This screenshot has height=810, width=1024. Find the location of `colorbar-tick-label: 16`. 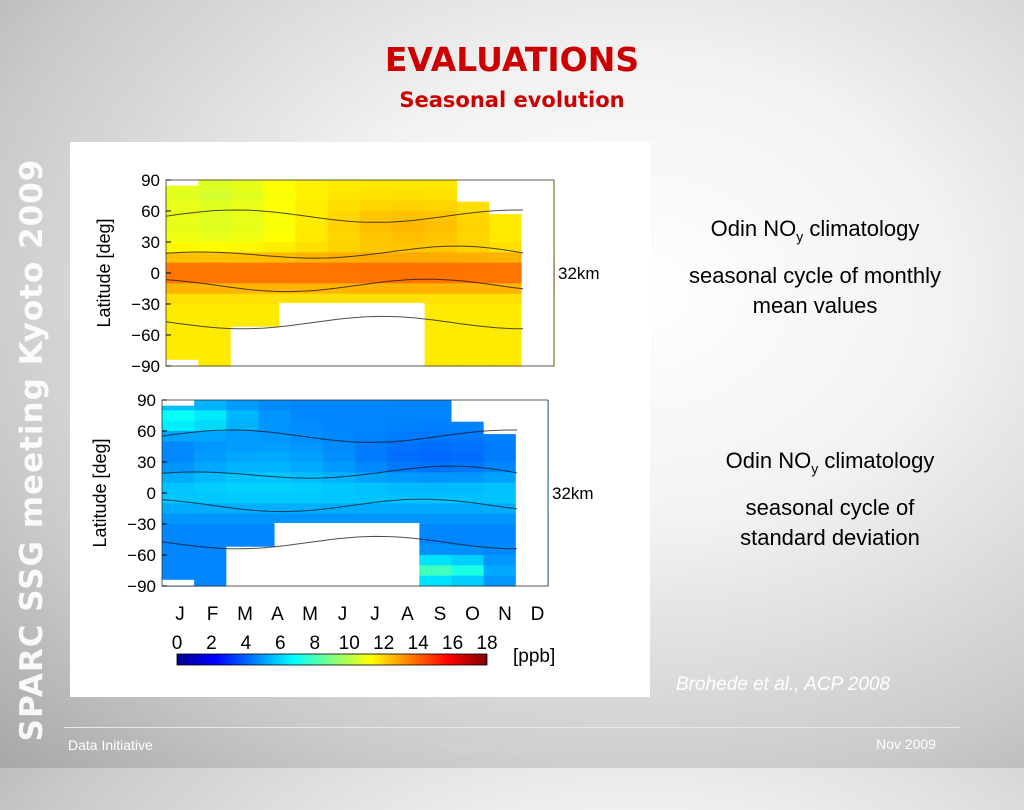

colorbar-tick-label: 16 is located at coordinates (452, 643).